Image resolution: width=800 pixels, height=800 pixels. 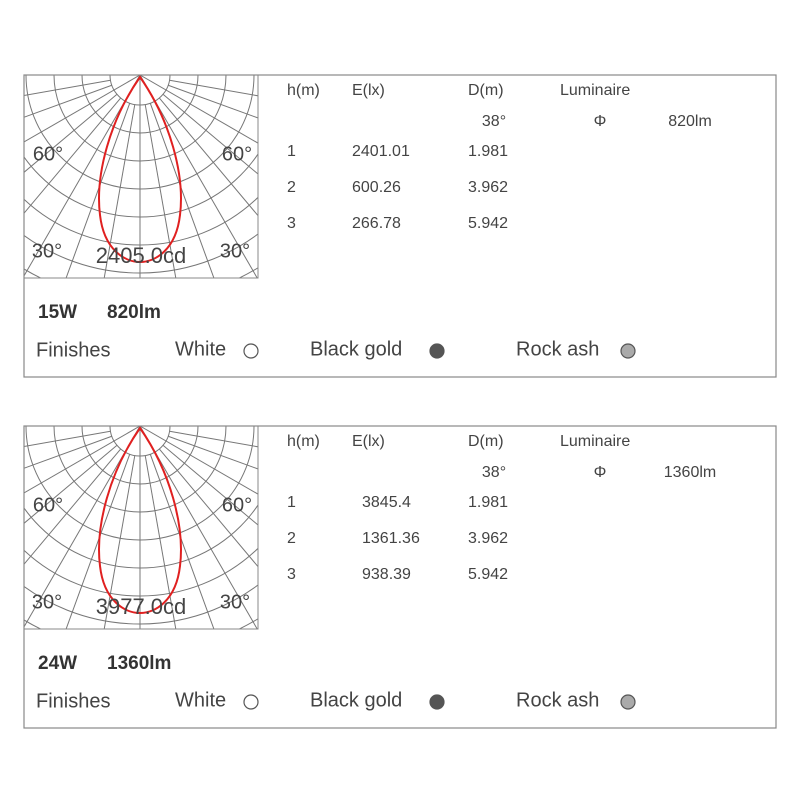 I want to click on table-cell: 5.942, so click(x=488, y=574).